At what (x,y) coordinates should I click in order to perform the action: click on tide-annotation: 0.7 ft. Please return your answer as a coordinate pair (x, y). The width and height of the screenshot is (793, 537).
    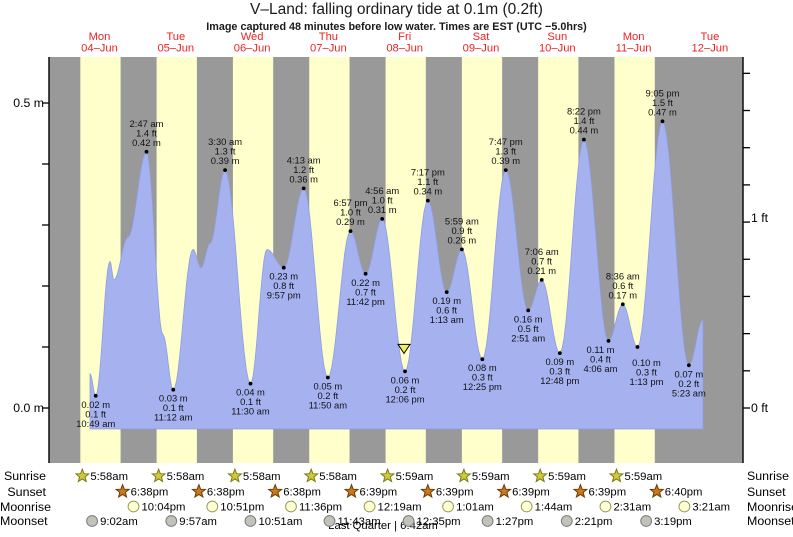
    Looking at the image, I should click on (541, 260).